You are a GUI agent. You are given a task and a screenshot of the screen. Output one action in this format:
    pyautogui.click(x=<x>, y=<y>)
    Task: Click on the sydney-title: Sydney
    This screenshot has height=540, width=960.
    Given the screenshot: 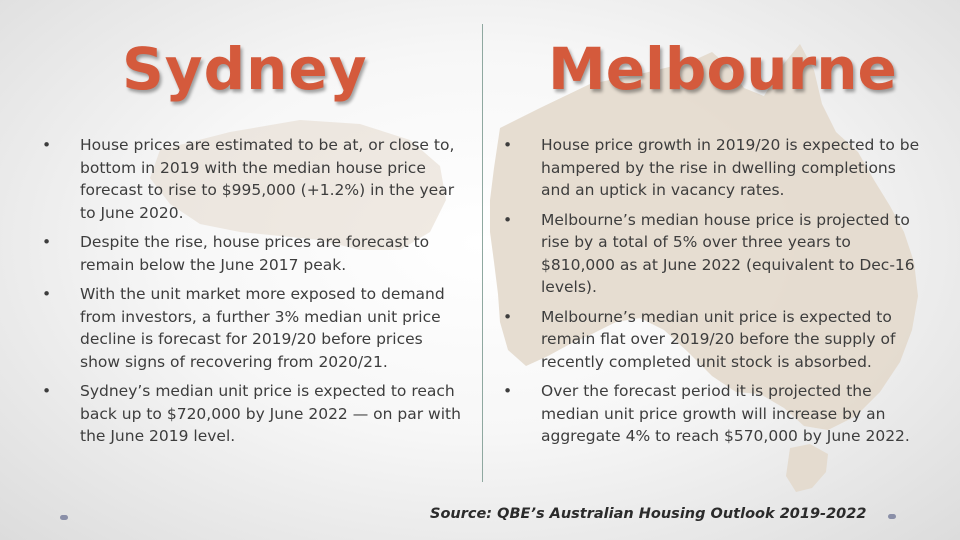 What is the action you would take?
    pyautogui.click(x=245, y=69)
    